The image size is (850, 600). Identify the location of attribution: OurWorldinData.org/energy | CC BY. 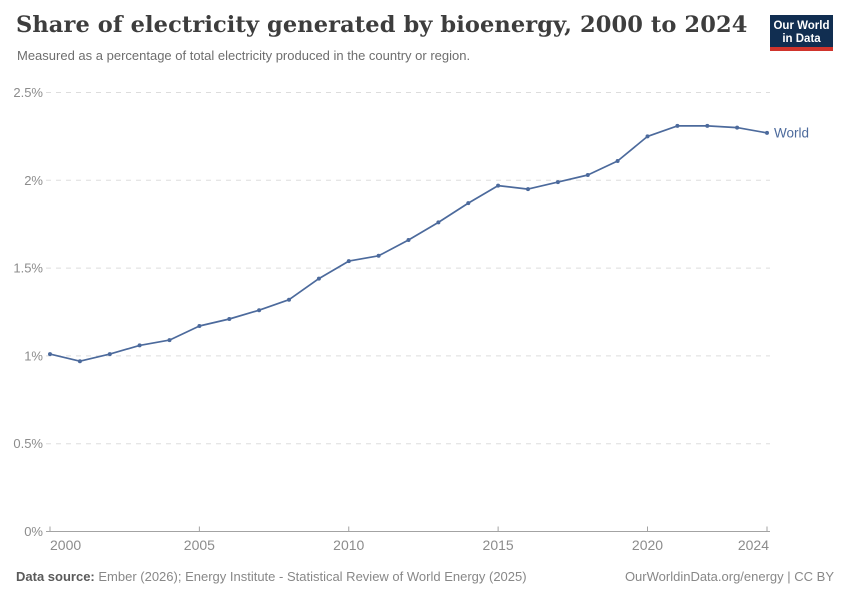
(729, 576).